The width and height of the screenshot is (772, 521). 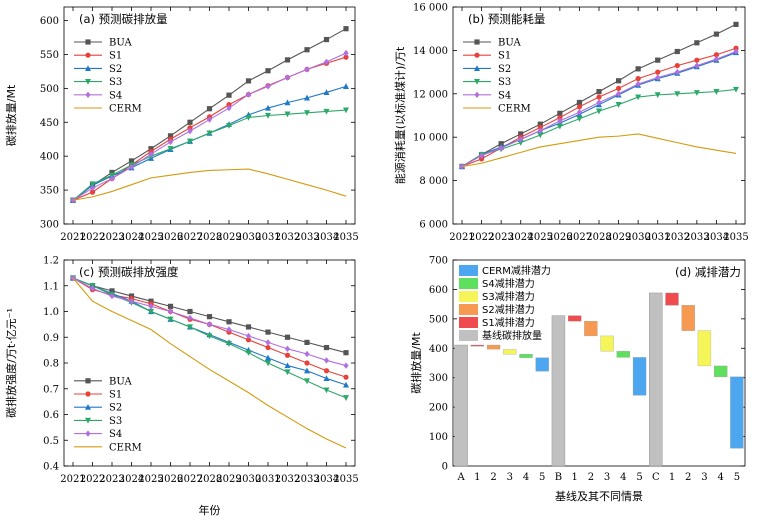 What do you see at coordinates (477, 82) in the screenshot?
I see `legend-marker-s3` at bounding box center [477, 82].